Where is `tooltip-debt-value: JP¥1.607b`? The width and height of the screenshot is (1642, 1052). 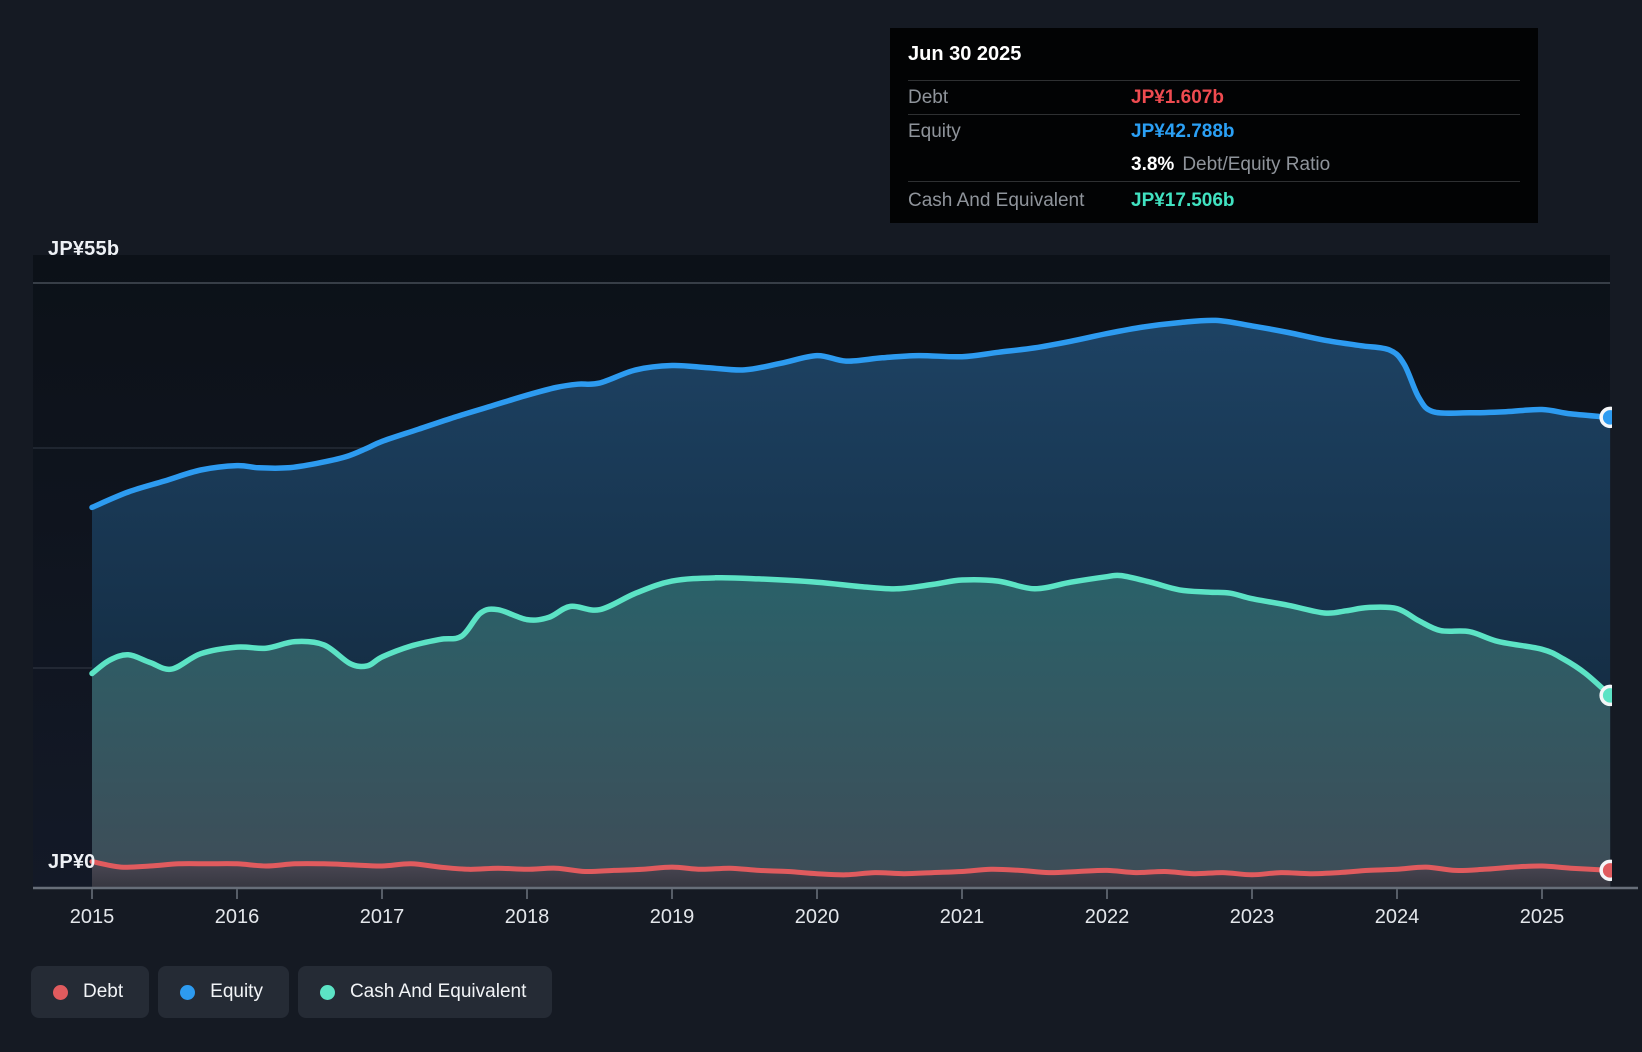
tooltip-debt-value: JP¥1.607b is located at coordinates (1177, 97).